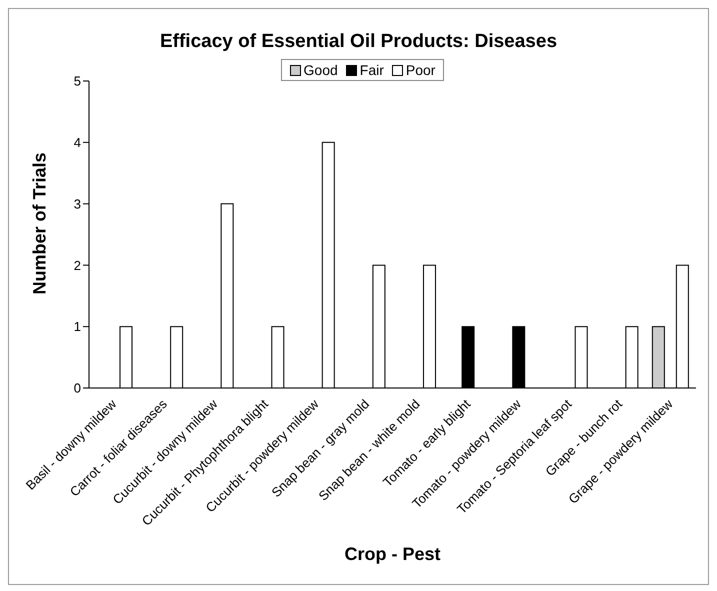  What do you see at coordinates (371, 70) in the screenshot?
I see `legend-label: Fair` at bounding box center [371, 70].